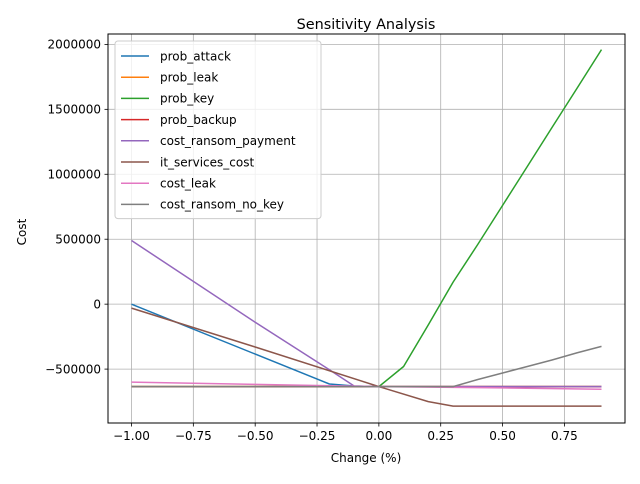 The image size is (640, 484). Describe the element at coordinates (222, 205) in the screenshot. I see `legend-label: cost_ransom_no_key` at that location.